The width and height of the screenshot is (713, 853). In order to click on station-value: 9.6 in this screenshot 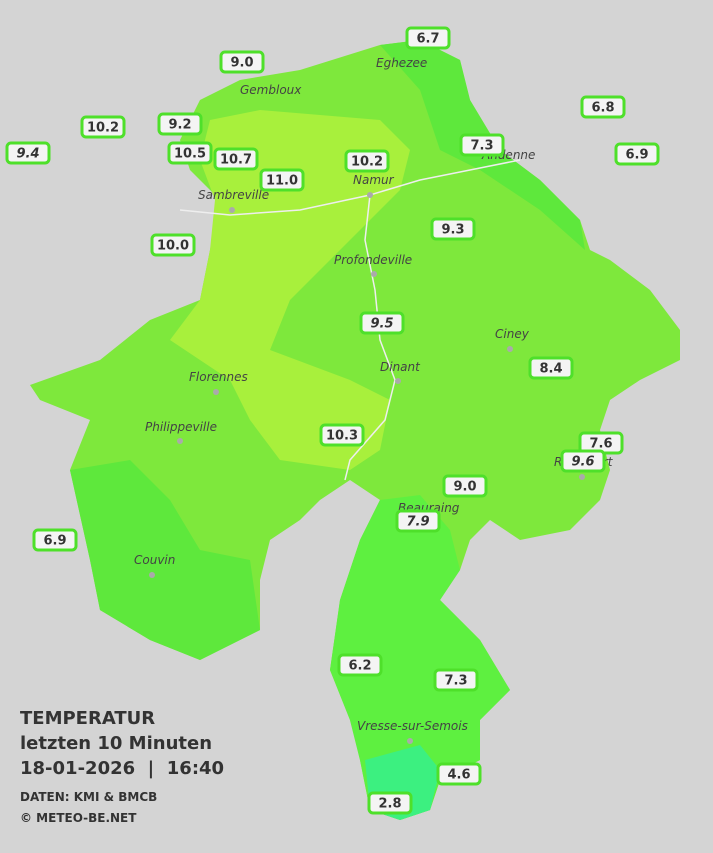, I will do `click(582, 462)`.